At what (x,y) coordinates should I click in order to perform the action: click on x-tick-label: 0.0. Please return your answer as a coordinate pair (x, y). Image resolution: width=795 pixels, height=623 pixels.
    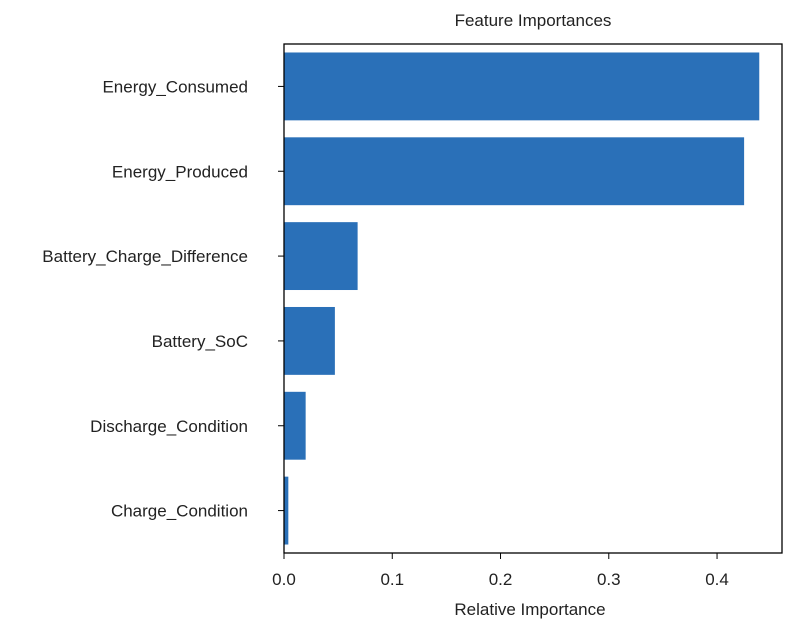
    Looking at the image, I should click on (284, 579).